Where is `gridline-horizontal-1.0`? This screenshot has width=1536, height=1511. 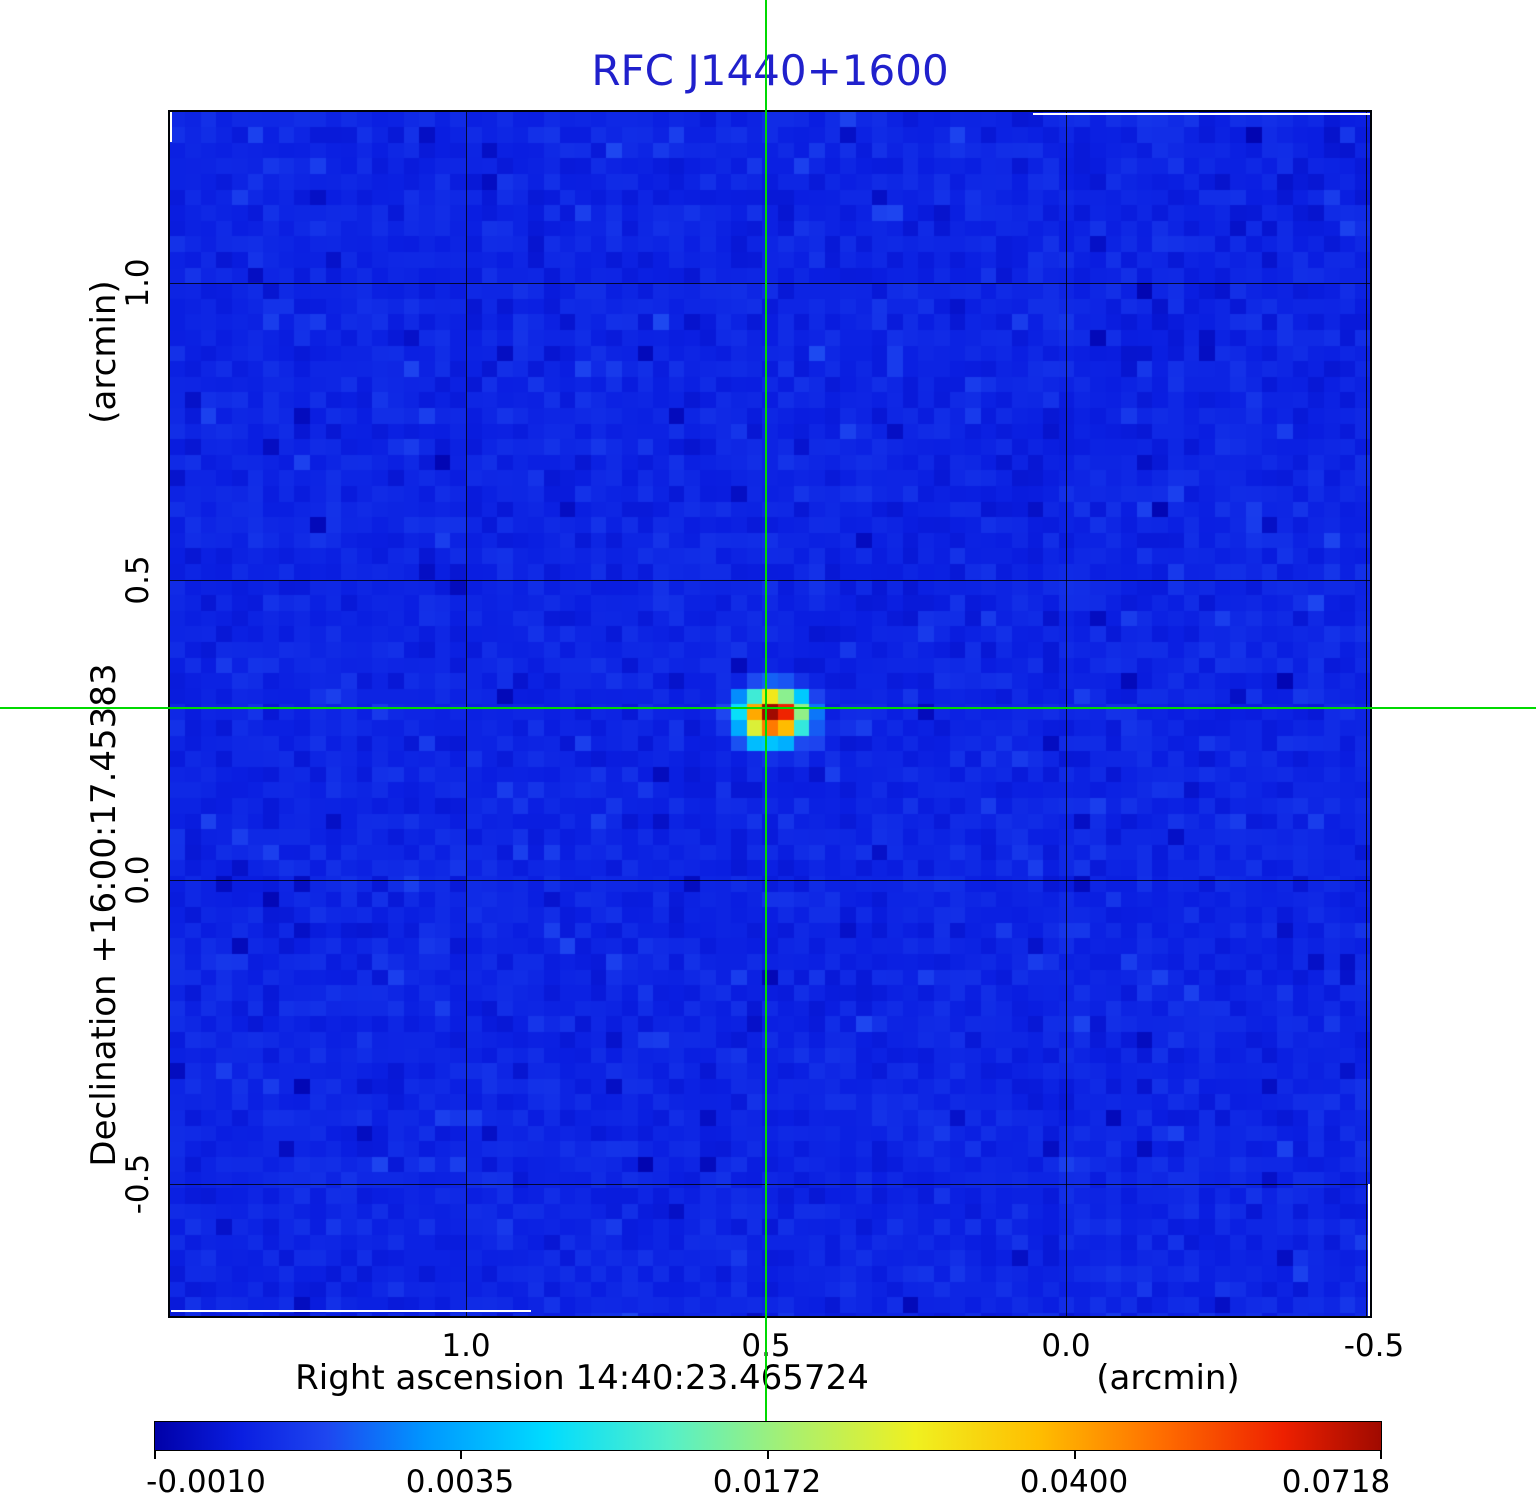
gridline-horizontal-1.0 is located at coordinates (770, 283).